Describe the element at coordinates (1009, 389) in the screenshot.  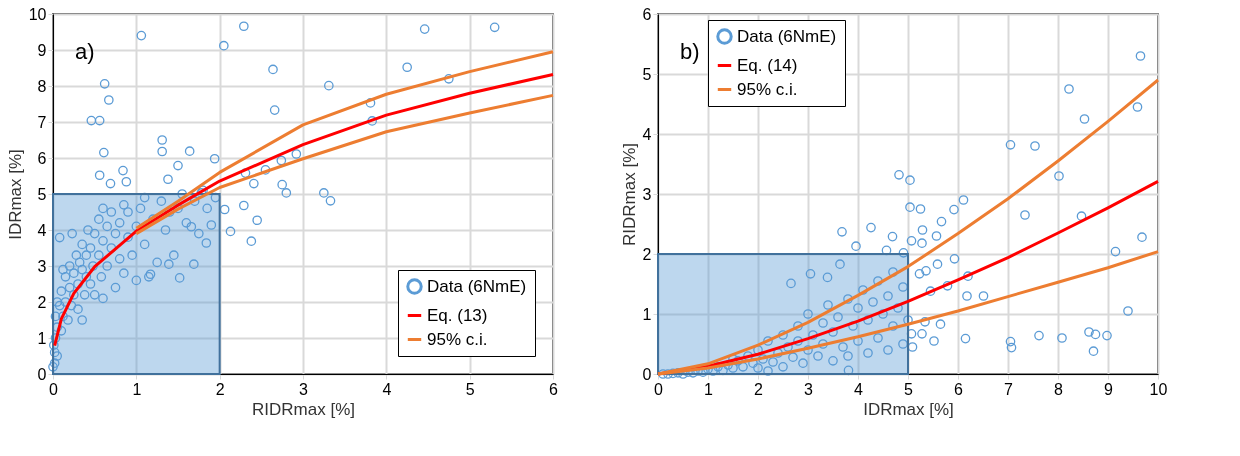
I see `x-tick-label: 7` at that location.